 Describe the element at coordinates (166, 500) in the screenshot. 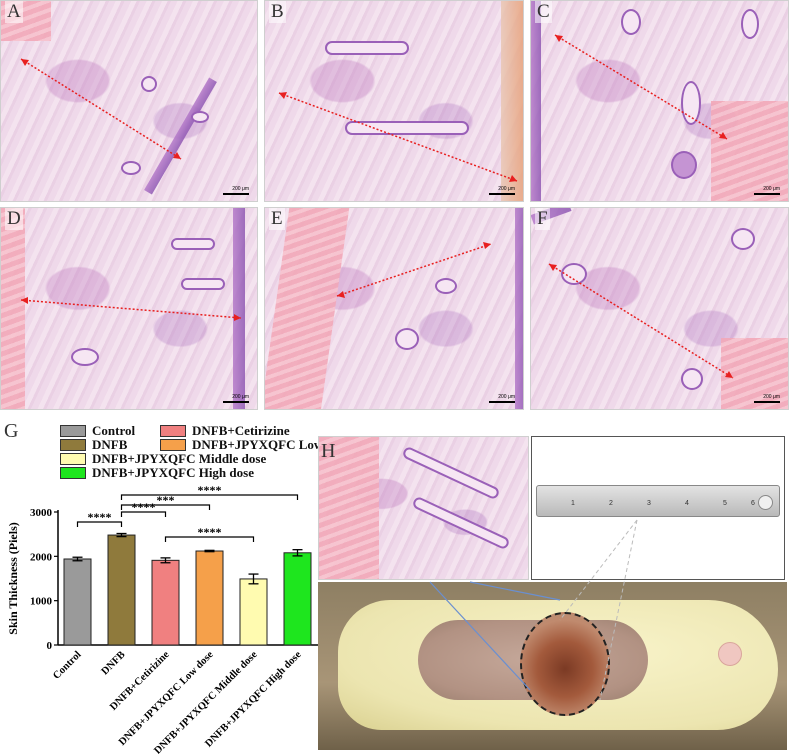

I see `significance-label: ***` at that location.